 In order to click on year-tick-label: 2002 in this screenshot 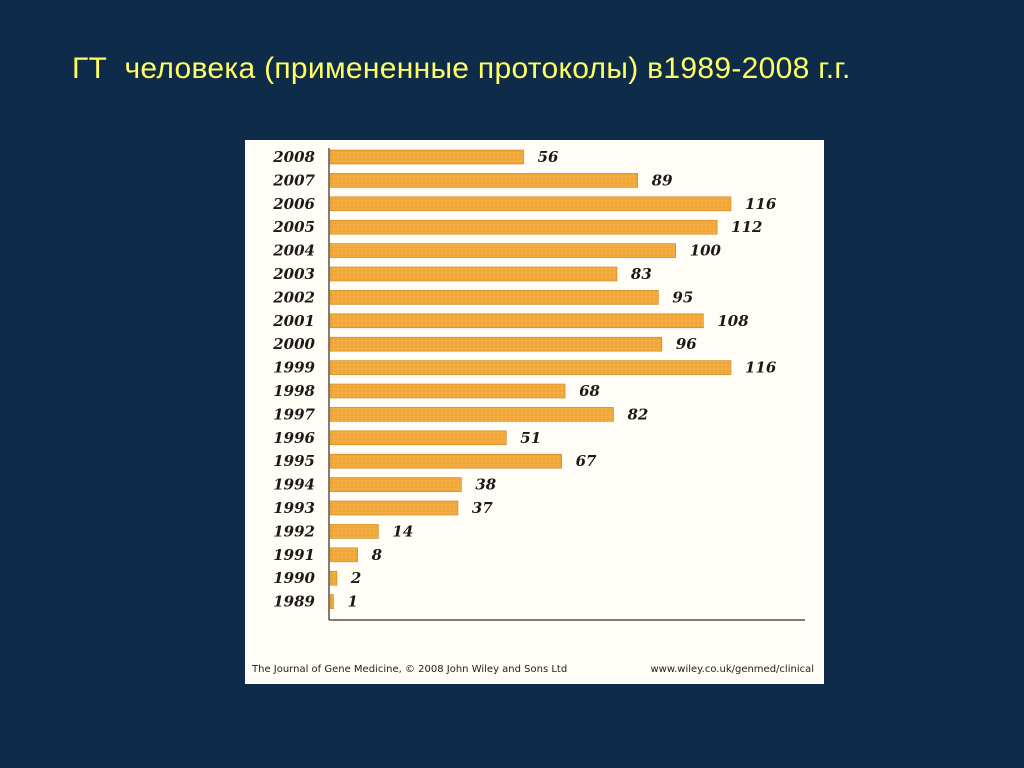, I will do `click(293, 297)`.